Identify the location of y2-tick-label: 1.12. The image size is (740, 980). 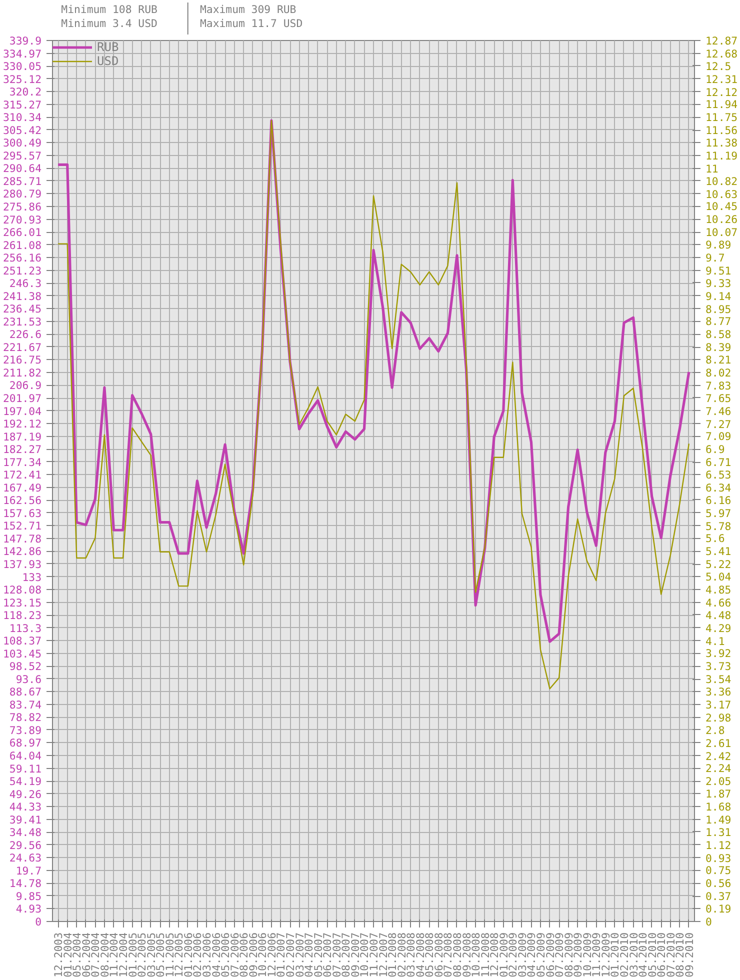
(719, 845).